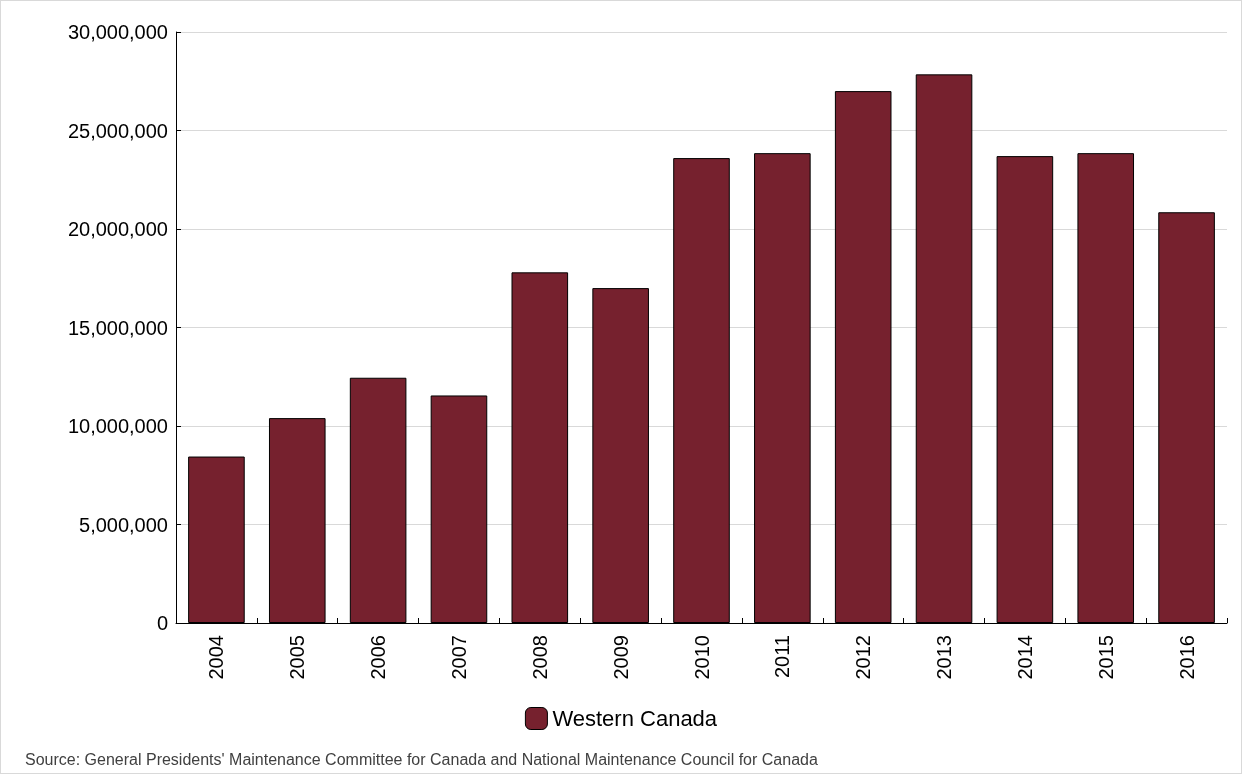  What do you see at coordinates (863, 657) in the screenshot?
I see `x-tick-label: 2012` at bounding box center [863, 657].